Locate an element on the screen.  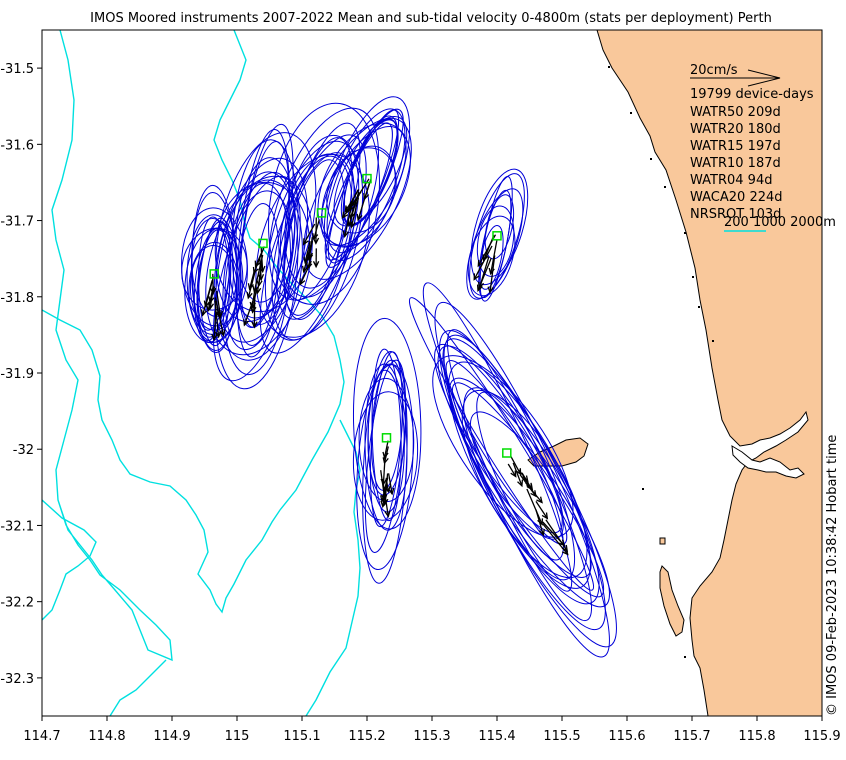
legend-entry: NRSROT 103d is located at coordinates (735, 214).